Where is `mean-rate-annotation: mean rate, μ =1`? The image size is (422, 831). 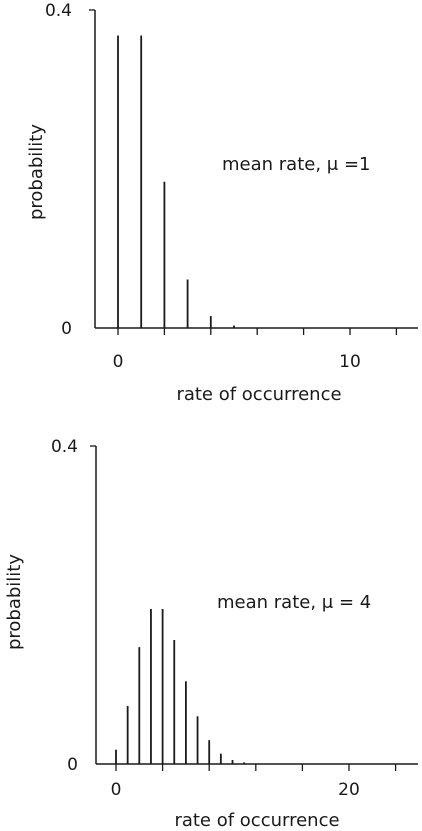 mean-rate-annotation: mean rate, μ =1 is located at coordinates (296, 164).